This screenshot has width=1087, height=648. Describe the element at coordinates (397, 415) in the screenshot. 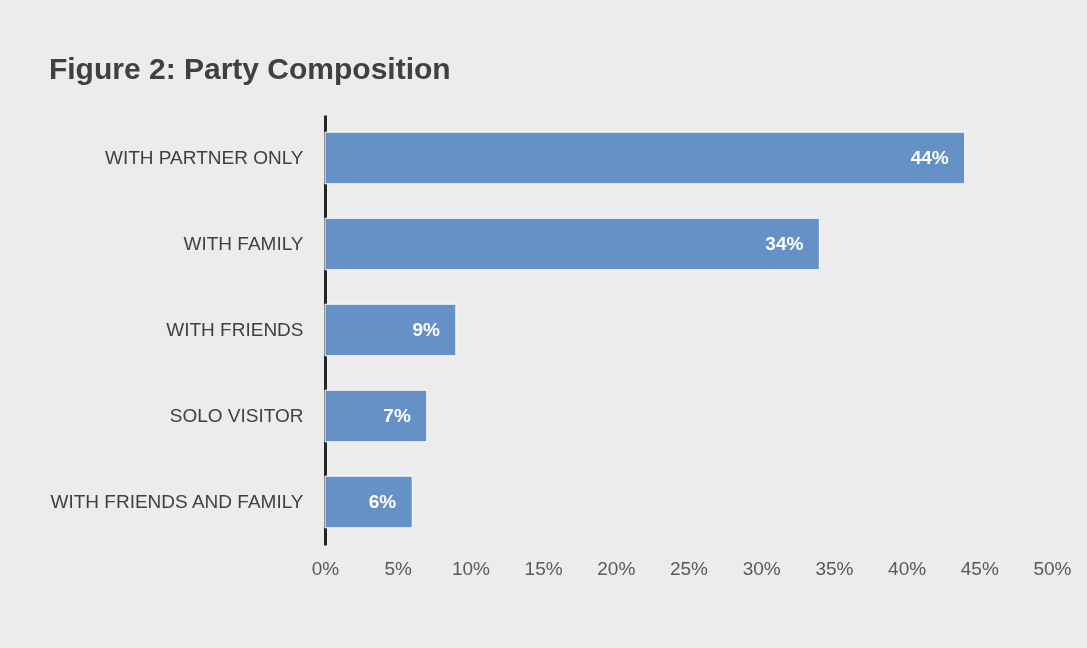

I see `data-label: 7%` at that location.